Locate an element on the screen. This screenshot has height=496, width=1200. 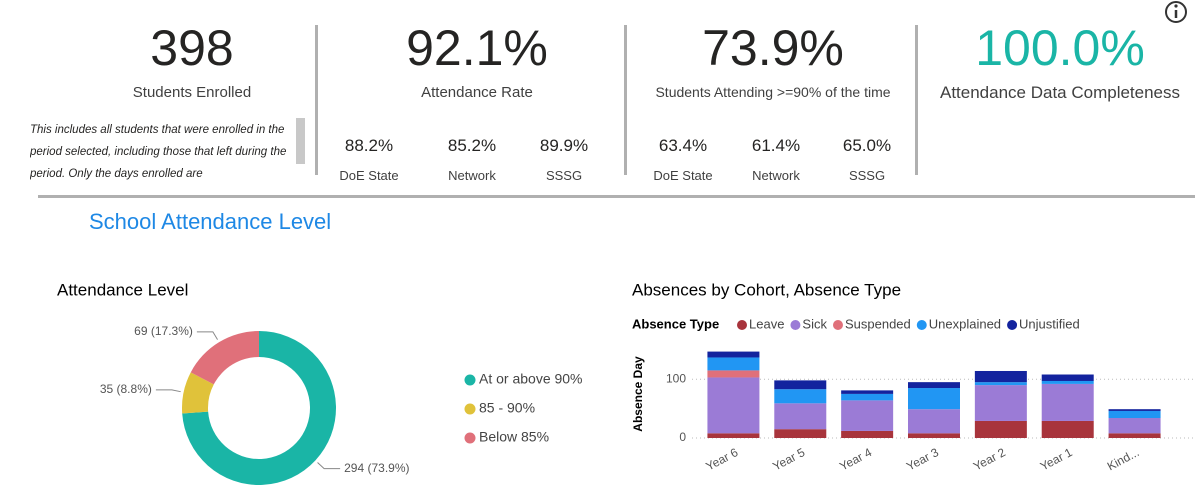
legend-label: Below 85% is located at coordinates (514, 437).